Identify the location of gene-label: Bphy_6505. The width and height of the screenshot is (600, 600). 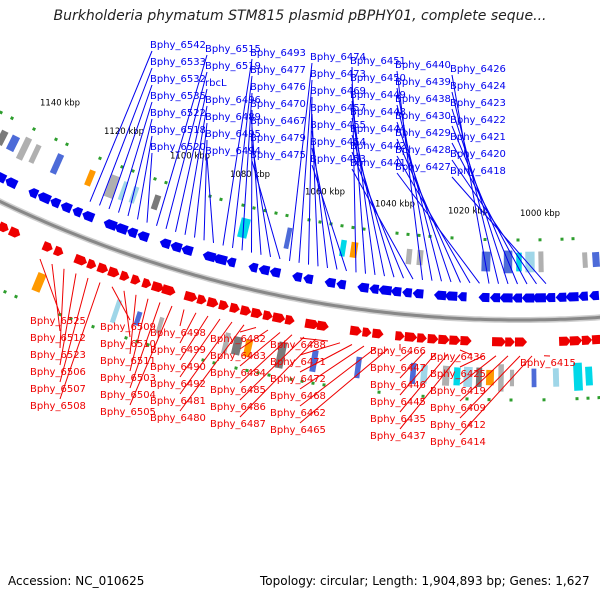
(128, 412).